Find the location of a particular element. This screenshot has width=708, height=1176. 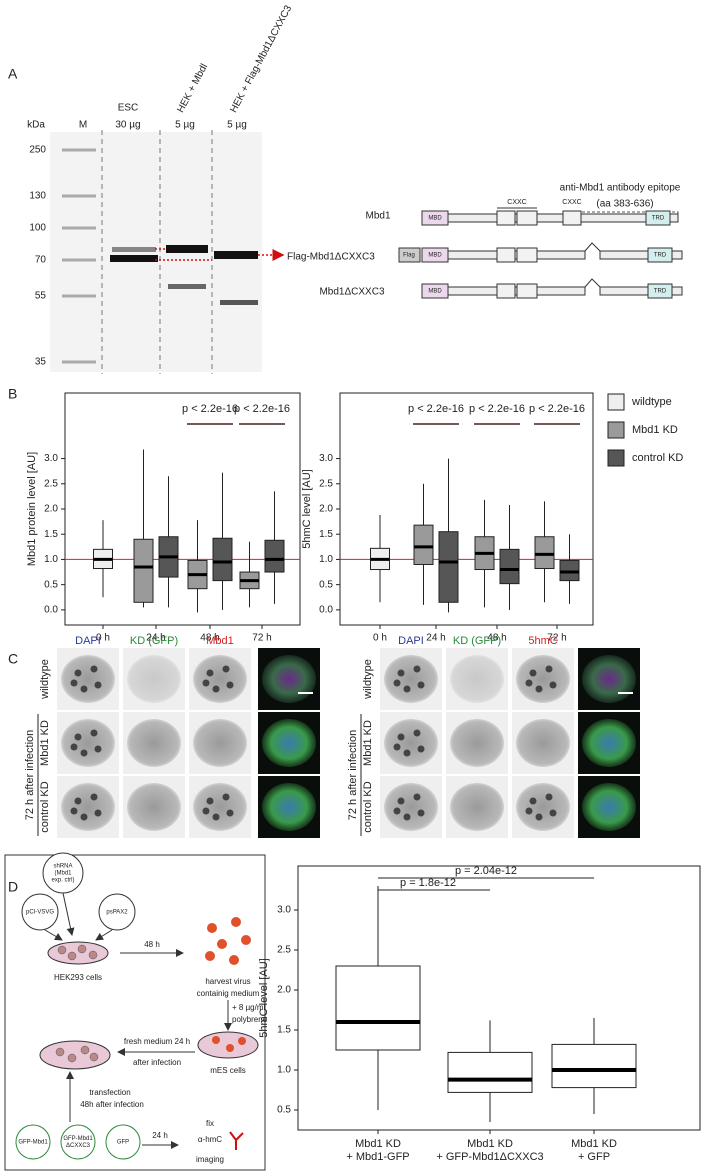

lane-label: HEK + Flag-Mbd1ΔCXXC3 is located at coordinates (261, 58).